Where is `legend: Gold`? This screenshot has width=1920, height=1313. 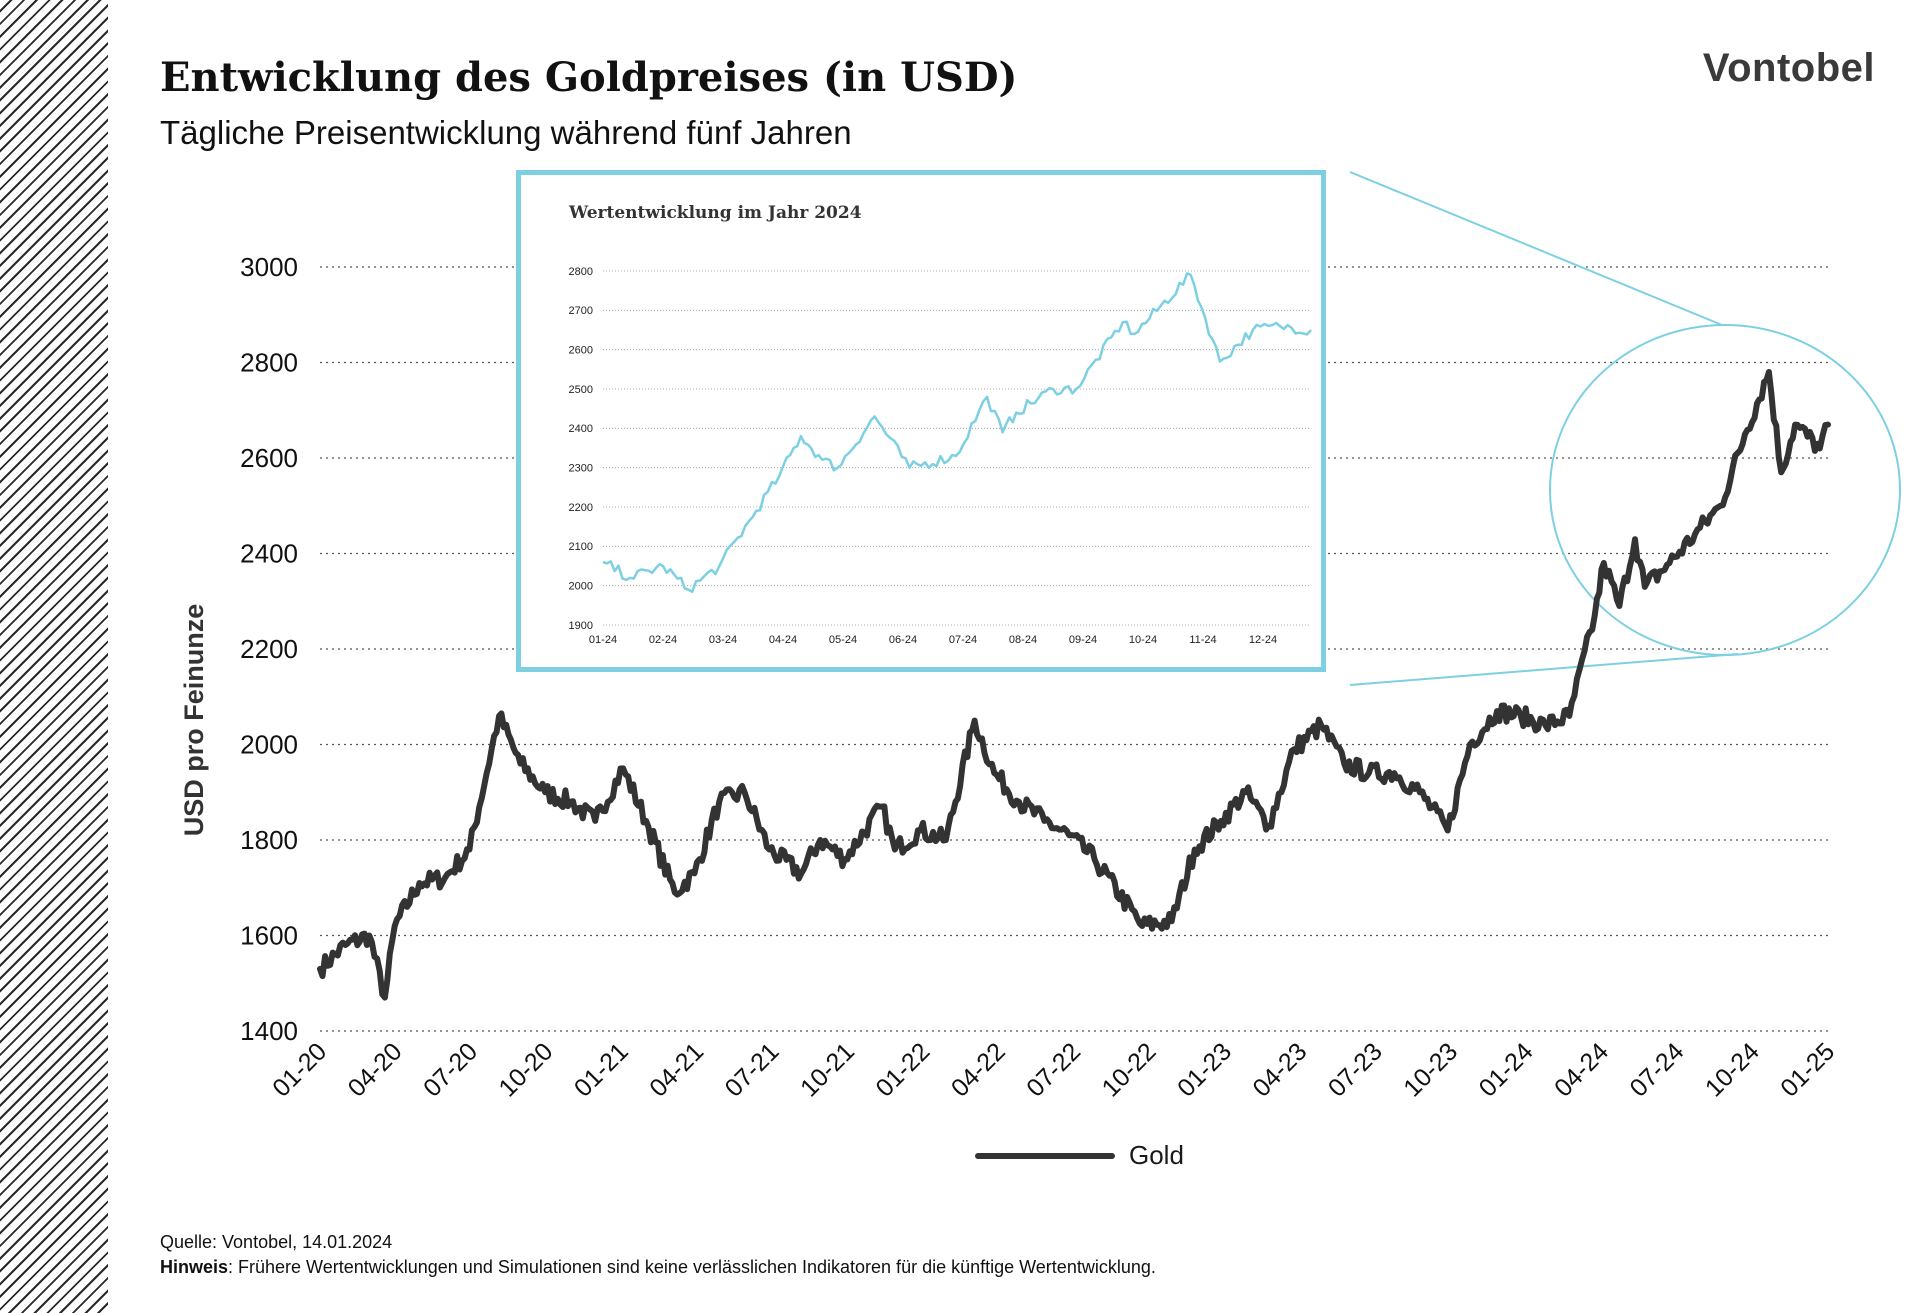
legend: Gold is located at coordinates (1079, 1155).